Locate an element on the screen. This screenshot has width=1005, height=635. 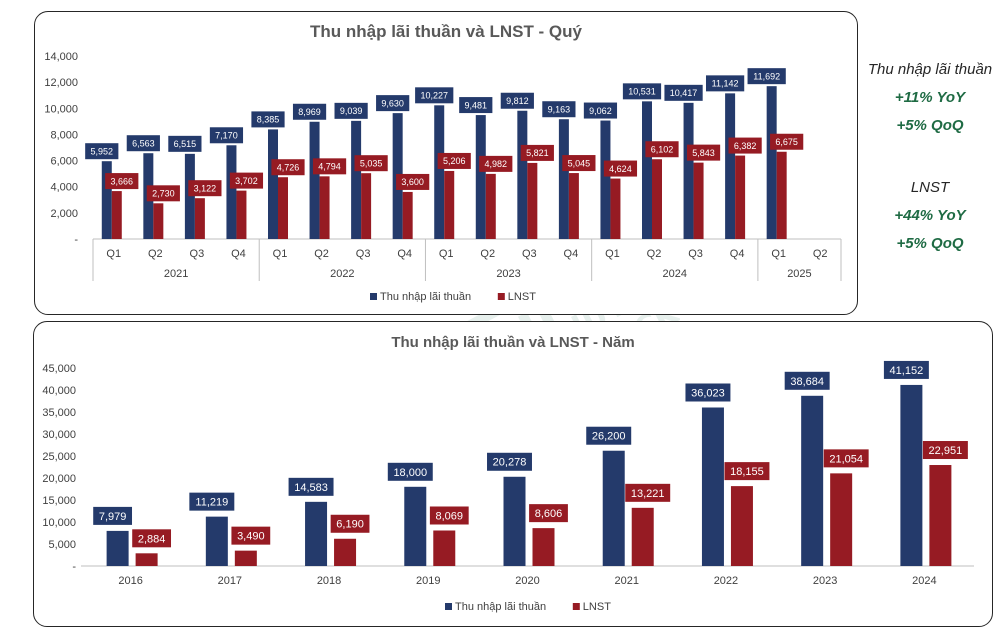
q-lnst-data-label: 5,035 is located at coordinates (371, 163).